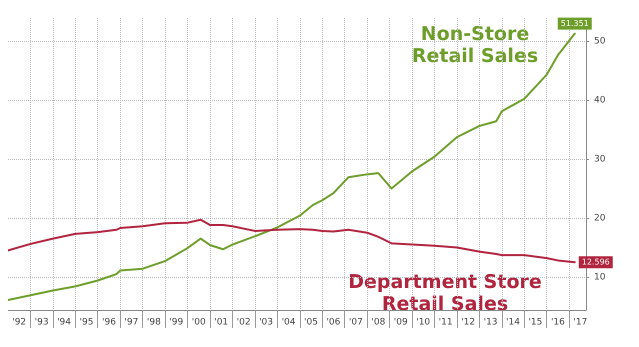 The height and width of the screenshot is (347, 639). I want to click on x-tick-label: '99, so click(176, 323).